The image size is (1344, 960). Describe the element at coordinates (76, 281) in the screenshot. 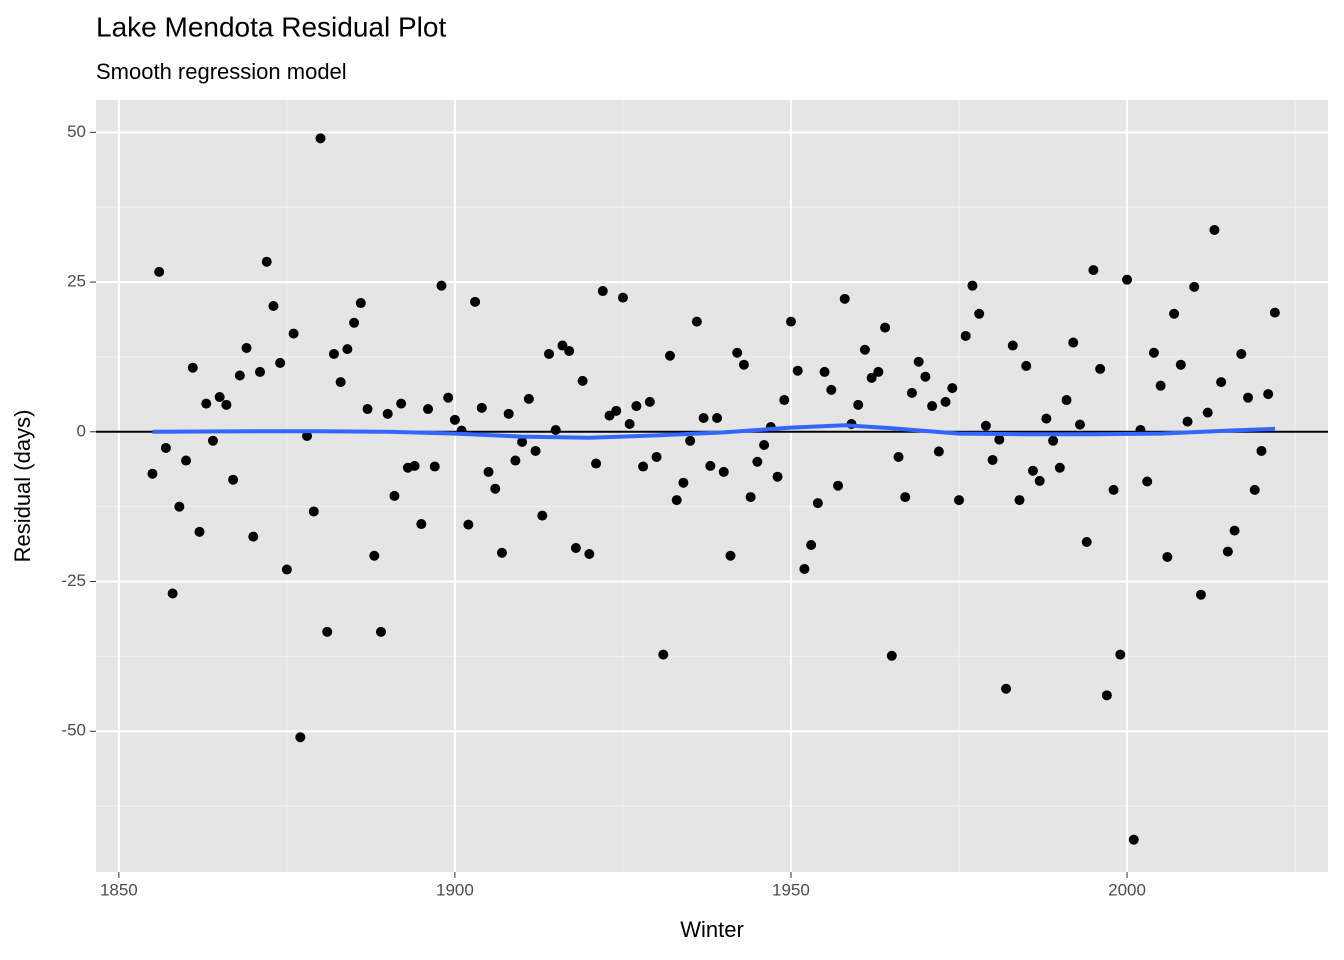

I see `y-tick-label: 25` at that location.